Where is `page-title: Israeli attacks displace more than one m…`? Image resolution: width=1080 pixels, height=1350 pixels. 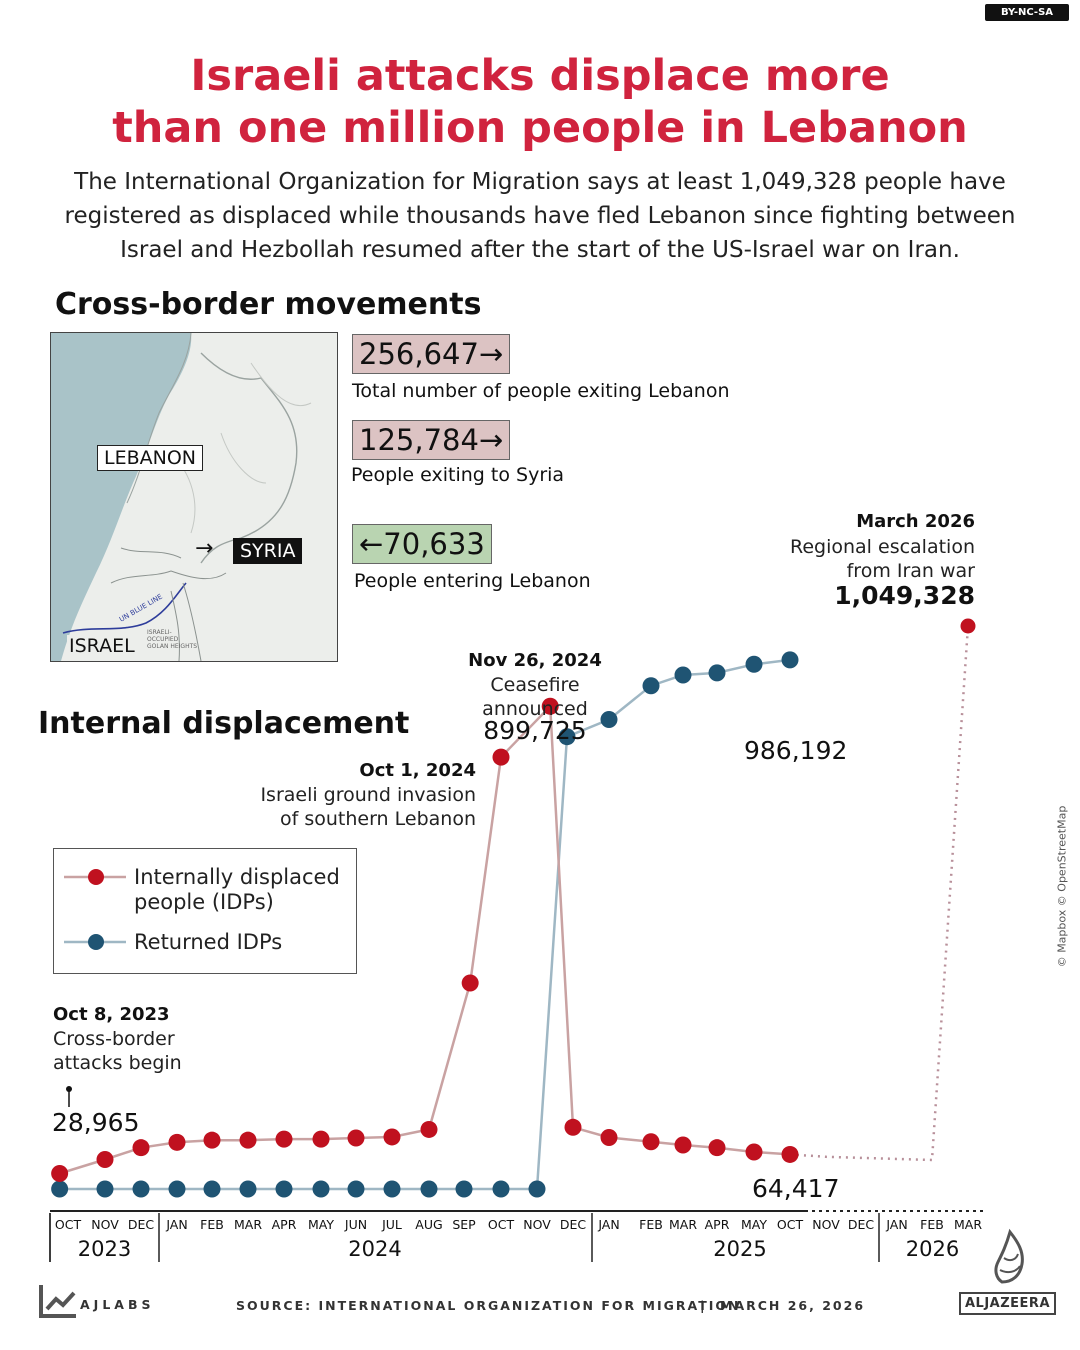
page-title: Israeli attacks displace more than one m… is located at coordinates (540, 102).